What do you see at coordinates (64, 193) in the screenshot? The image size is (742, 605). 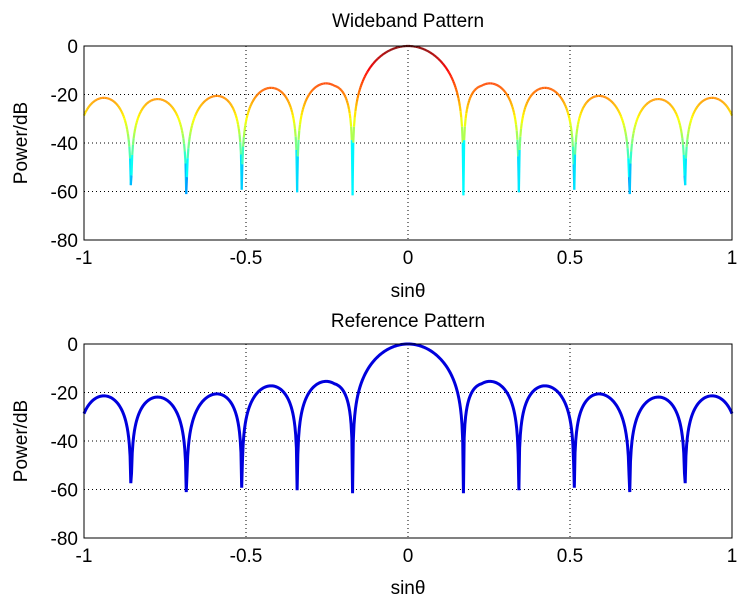 I see `y-tick-label: -60` at bounding box center [64, 193].